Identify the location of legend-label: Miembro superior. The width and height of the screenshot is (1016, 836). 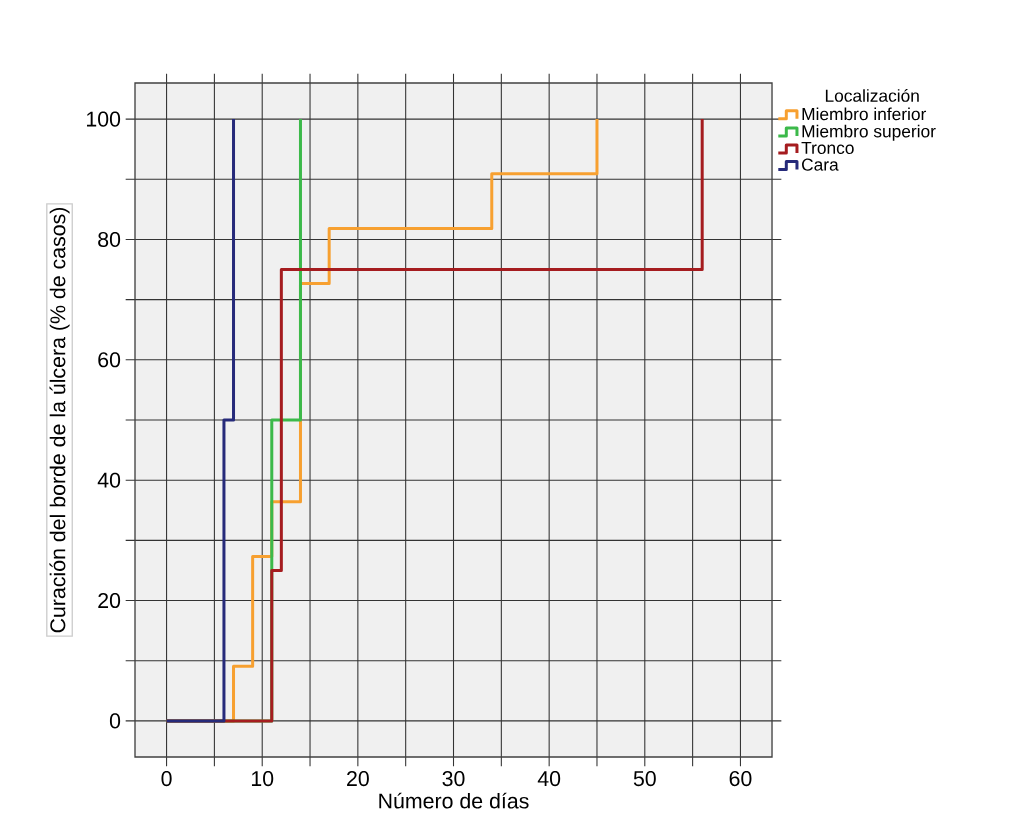
(869, 132).